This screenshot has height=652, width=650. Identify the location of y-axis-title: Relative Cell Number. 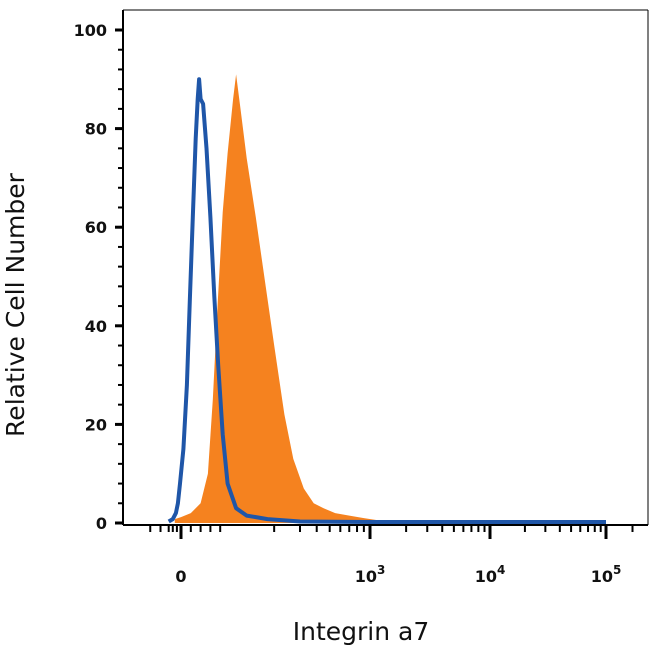
(15, 304).